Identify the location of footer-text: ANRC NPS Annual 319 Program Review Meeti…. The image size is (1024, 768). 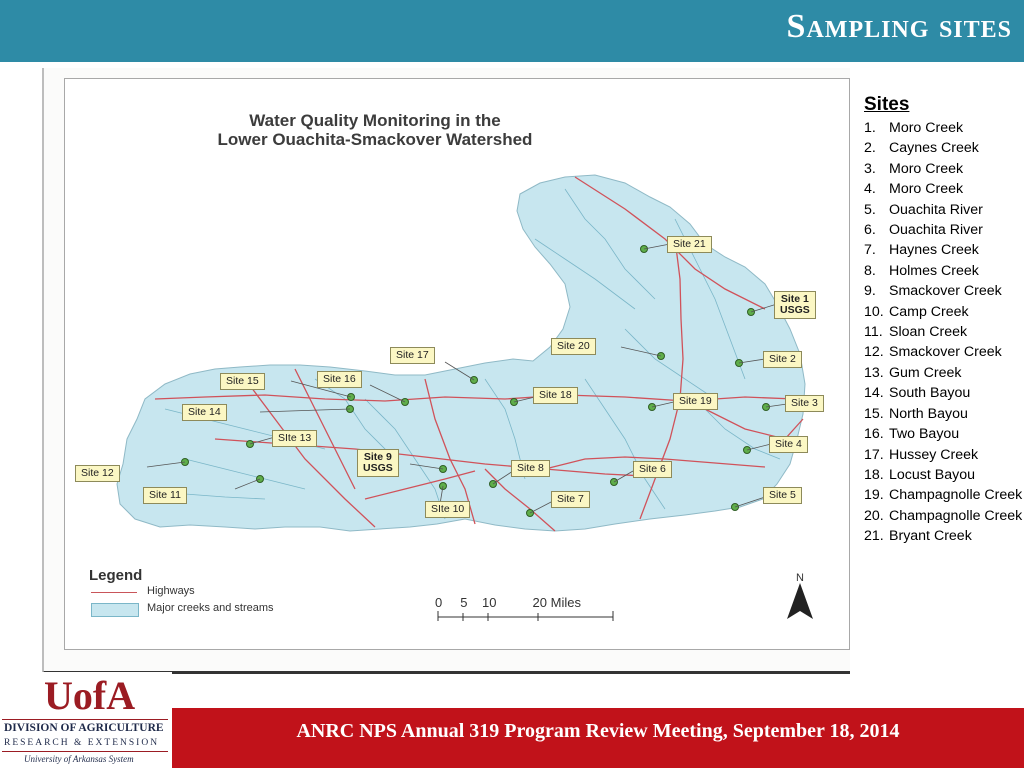
(598, 731).